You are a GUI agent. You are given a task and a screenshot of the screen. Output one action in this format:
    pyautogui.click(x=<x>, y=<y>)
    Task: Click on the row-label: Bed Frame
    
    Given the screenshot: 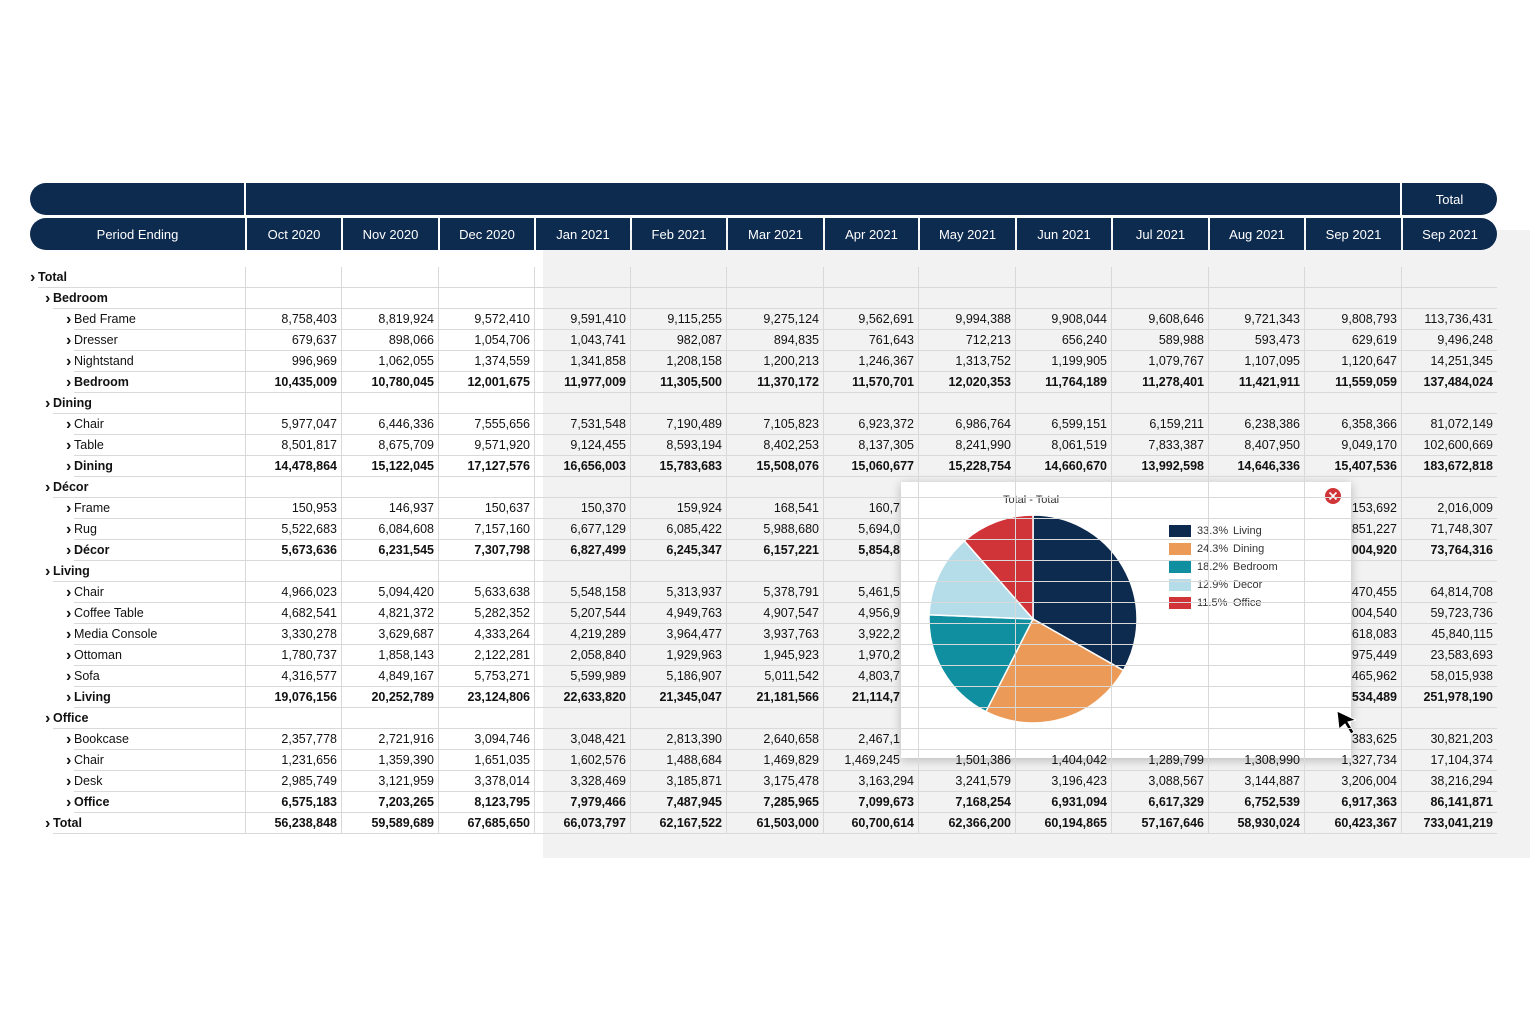 What is the action you would take?
    pyautogui.click(x=159, y=319)
    